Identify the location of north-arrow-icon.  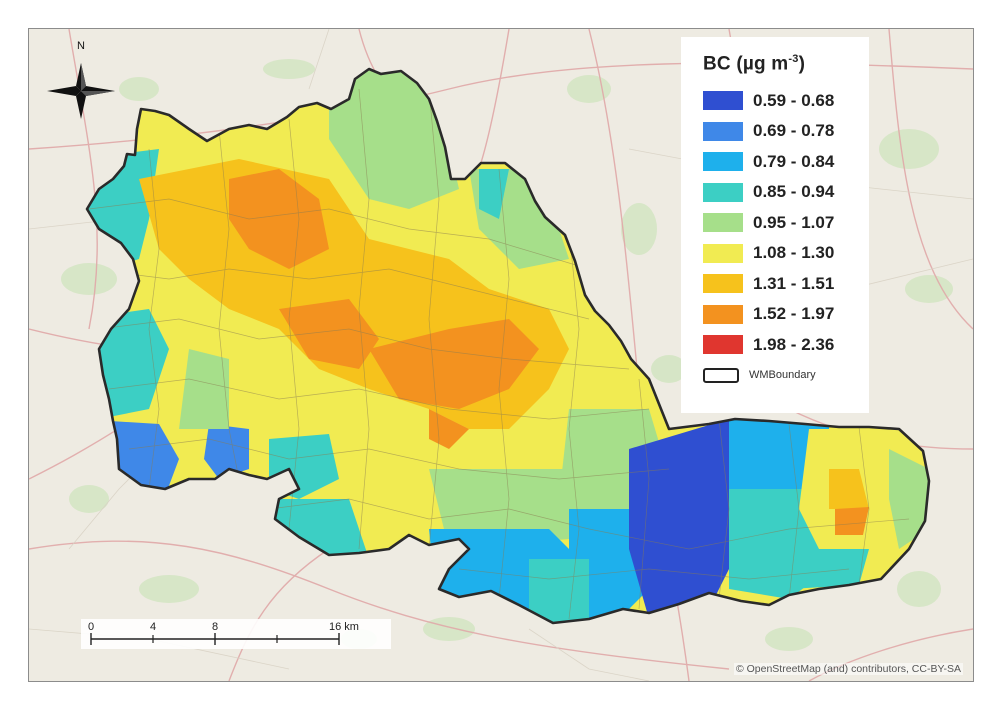
(81, 91).